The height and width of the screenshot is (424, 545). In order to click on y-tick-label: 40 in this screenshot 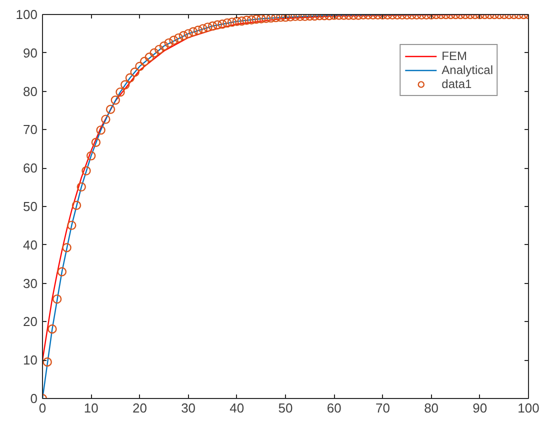, I will do `click(30, 244)`.